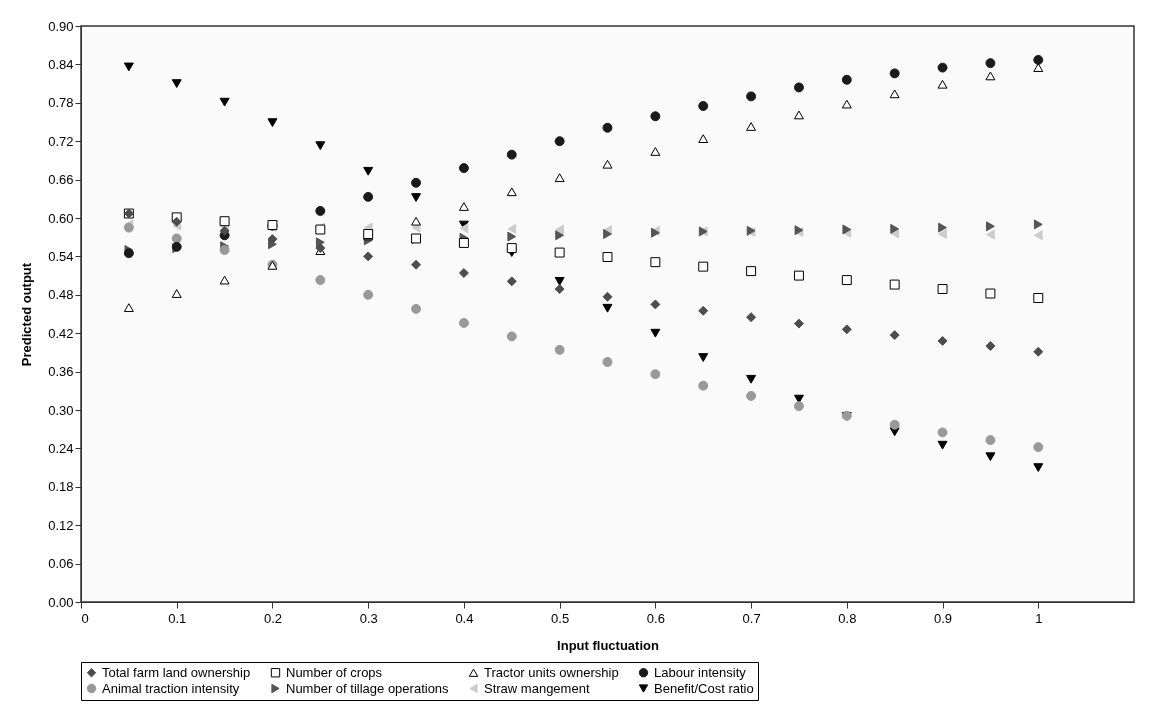 The image size is (1156, 712). What do you see at coordinates (608, 645) in the screenshot?
I see `x-axis-title: Input fluctuation` at bounding box center [608, 645].